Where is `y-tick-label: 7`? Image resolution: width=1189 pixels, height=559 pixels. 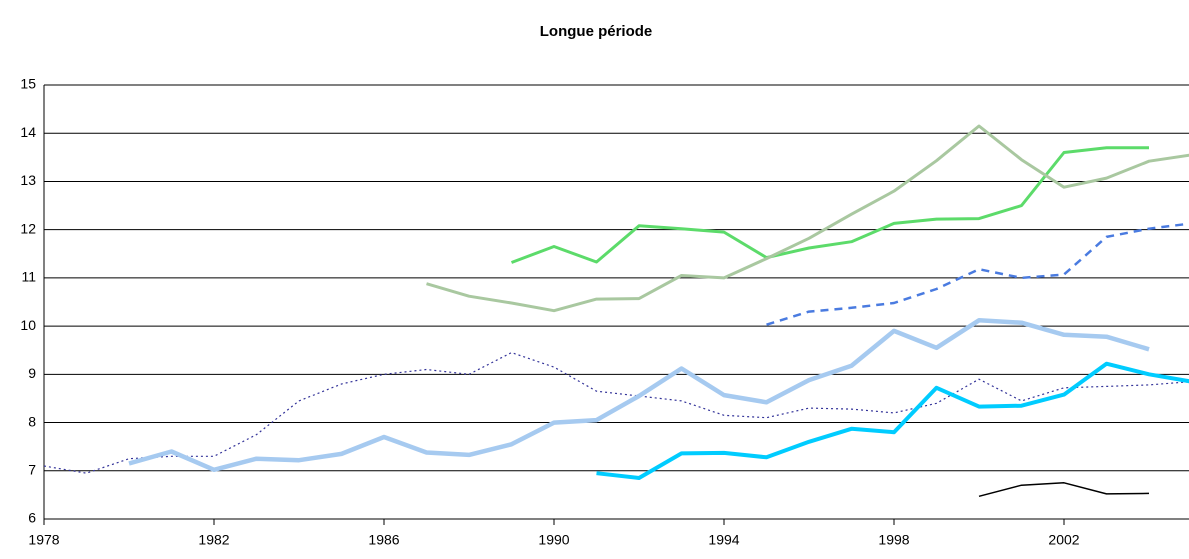
y-tick-label: 7 is located at coordinates (32, 469).